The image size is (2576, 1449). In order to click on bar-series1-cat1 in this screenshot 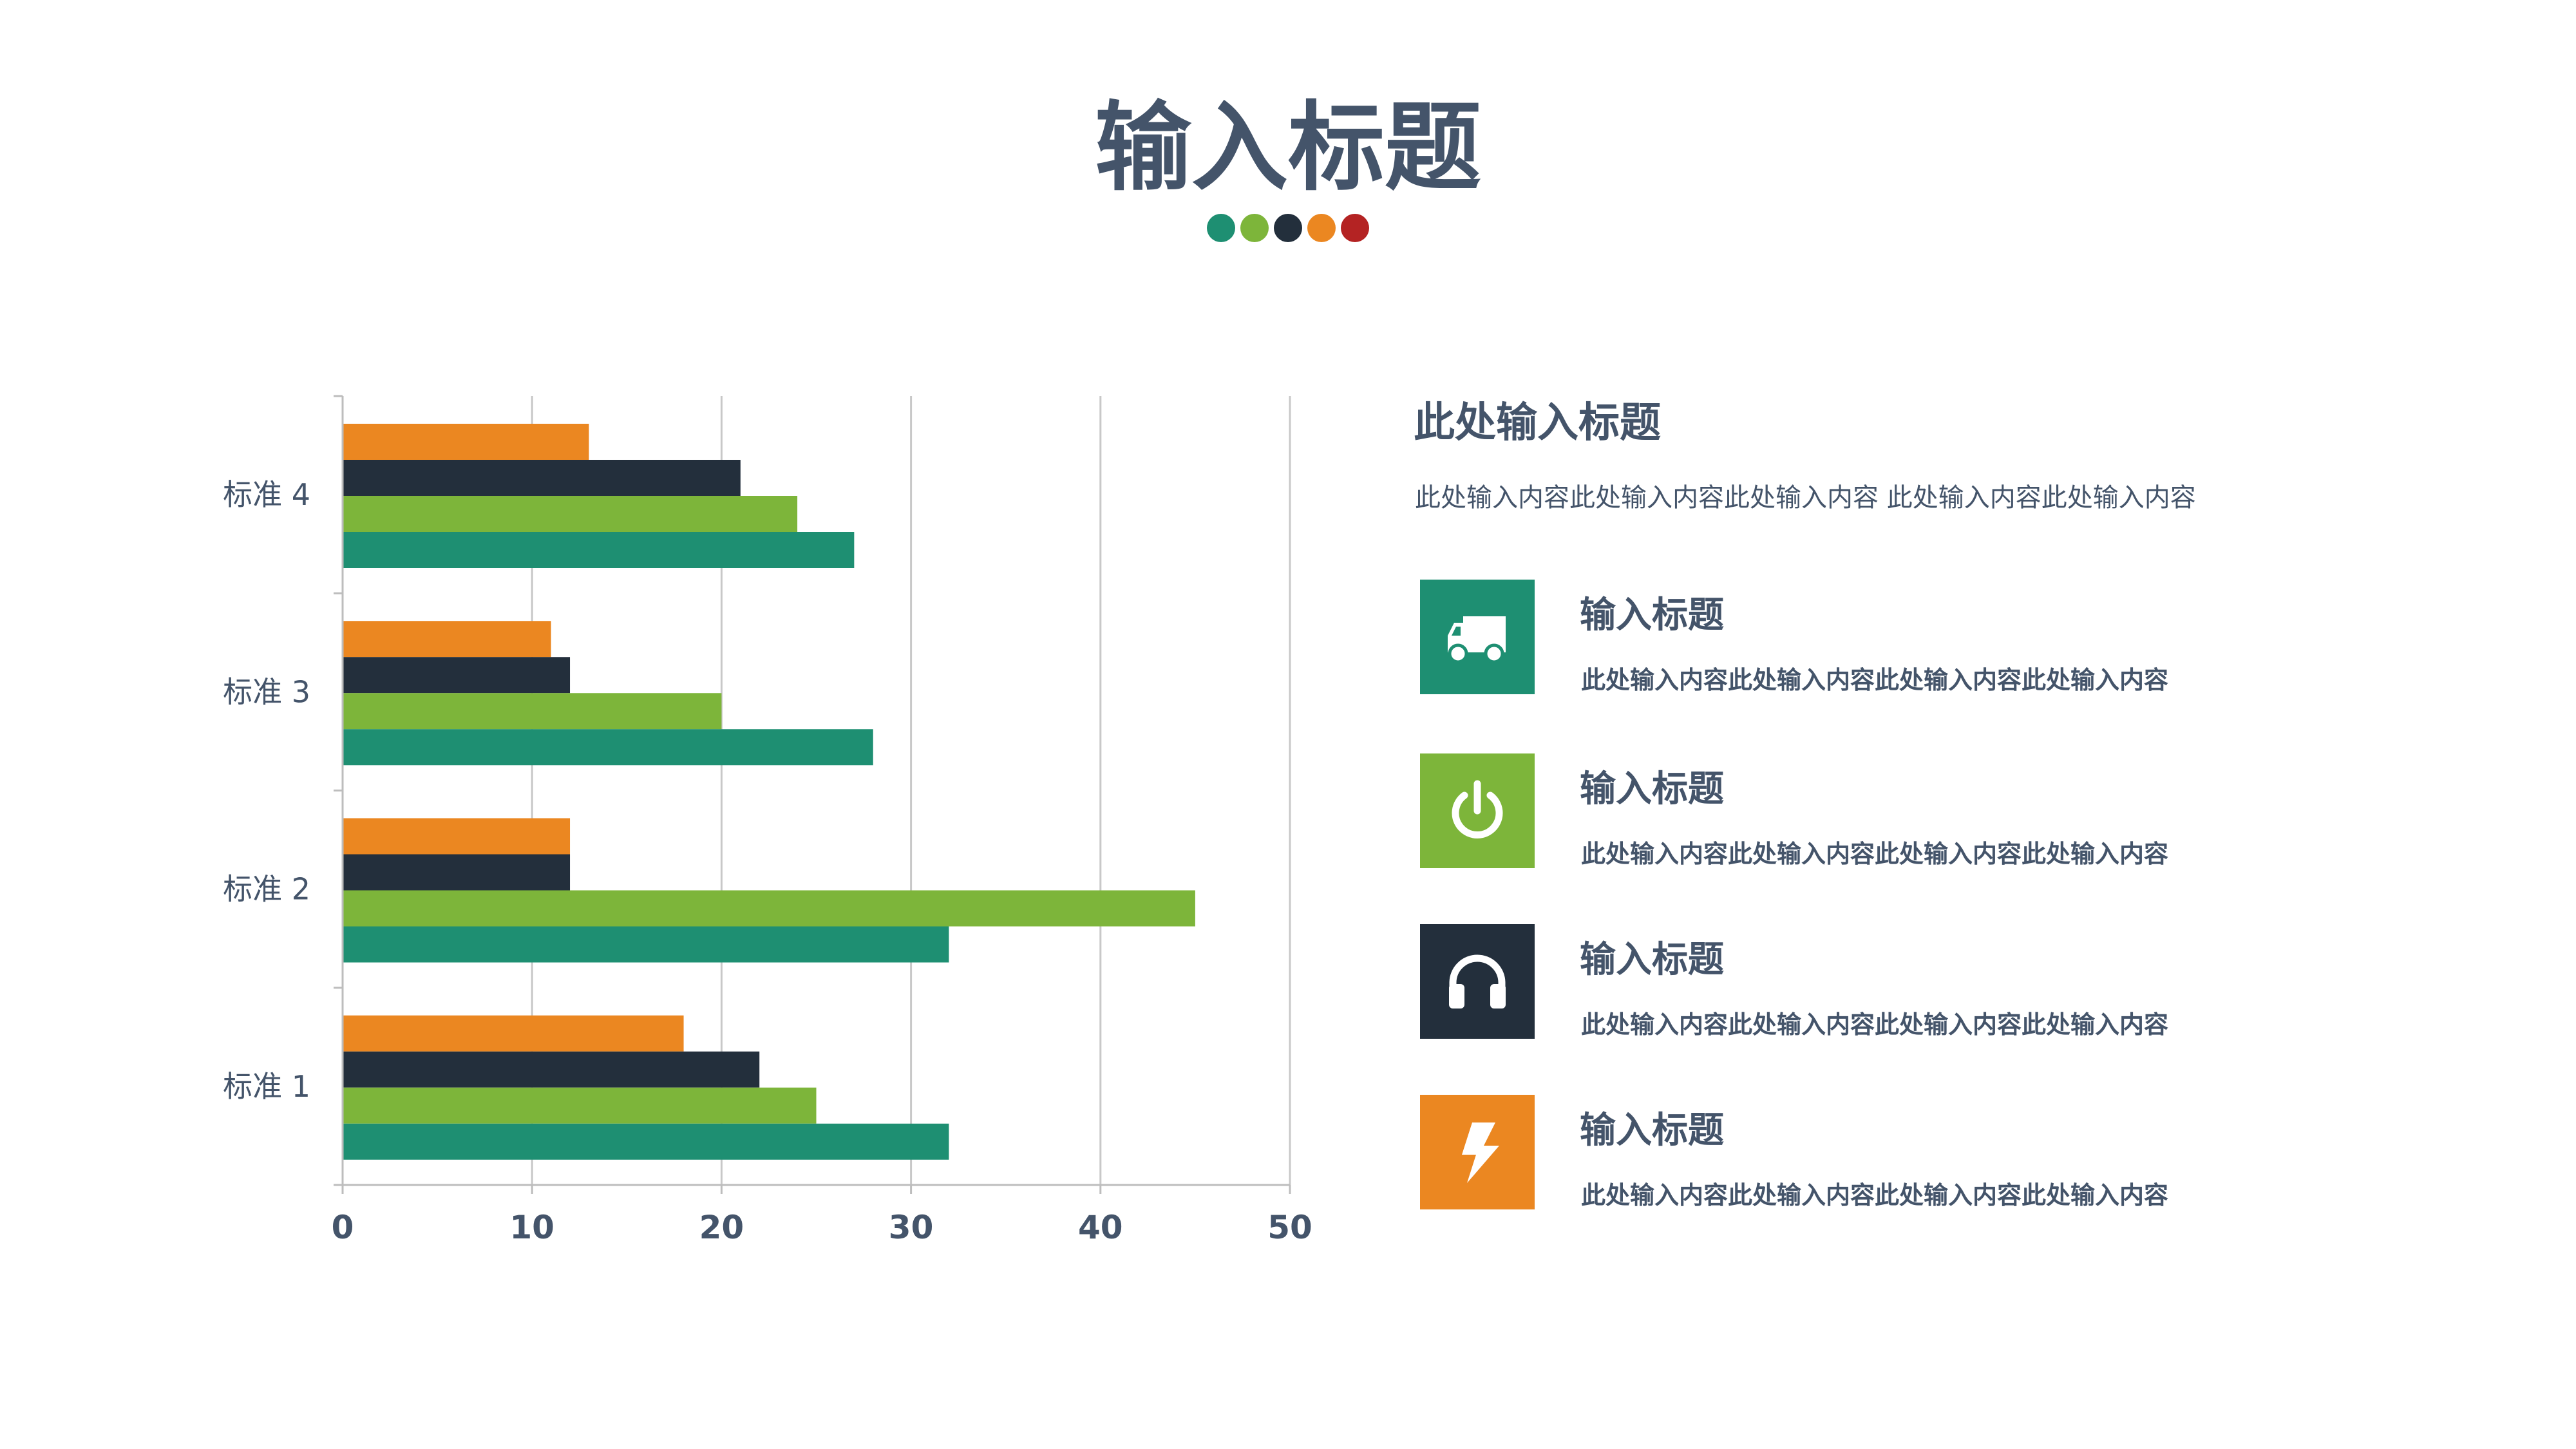, I will do `click(646, 1141)`.